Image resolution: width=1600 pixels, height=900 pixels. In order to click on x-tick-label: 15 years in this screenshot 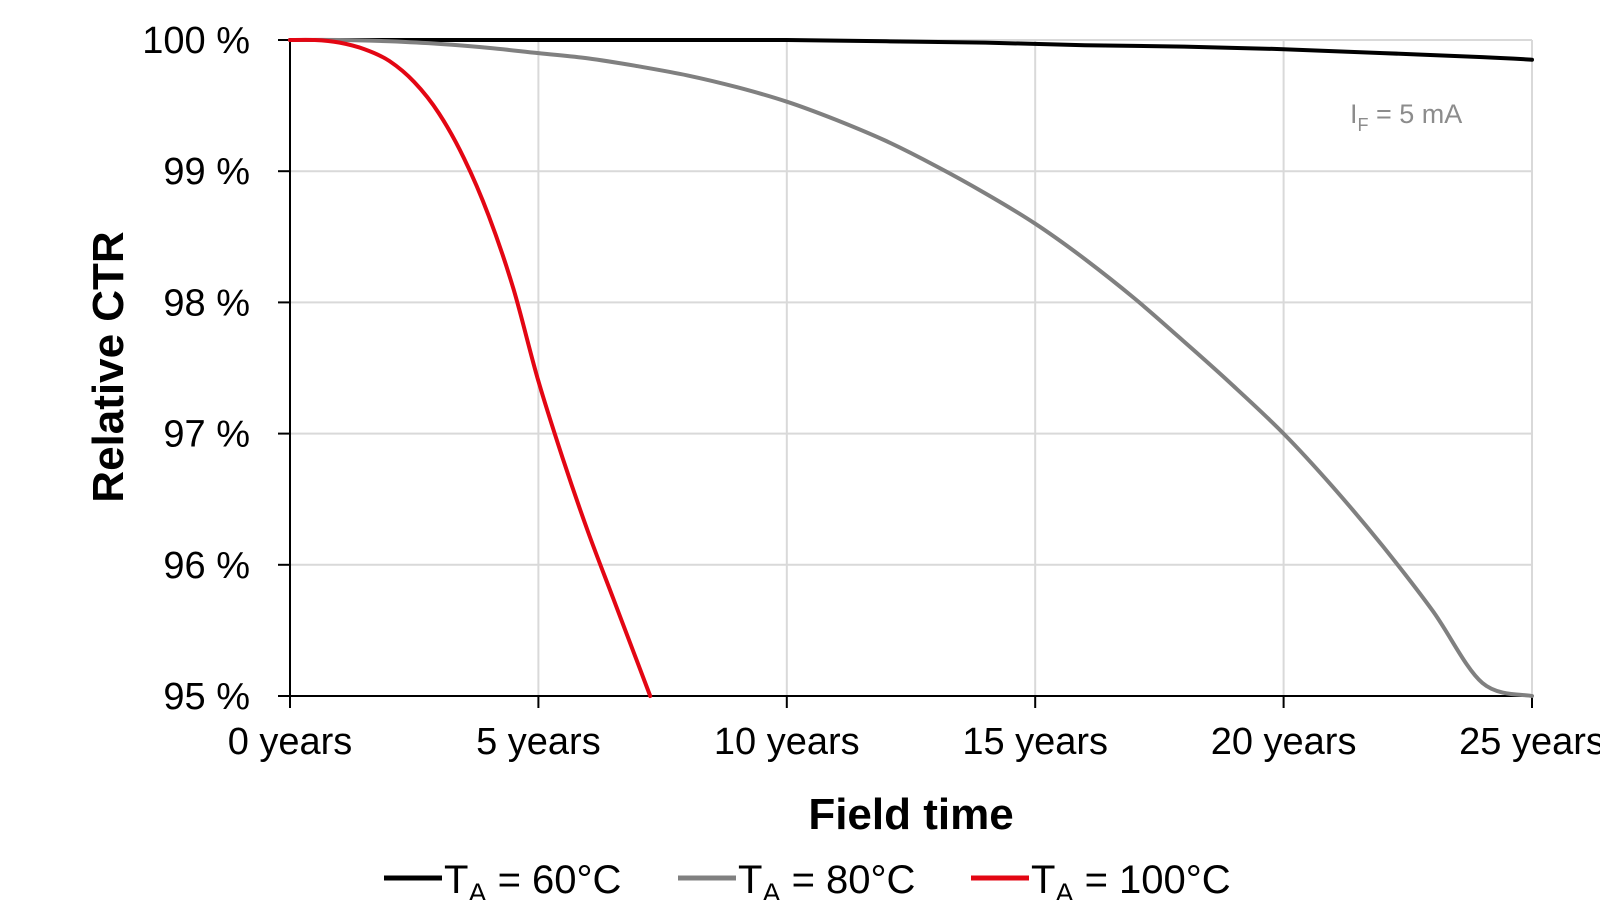, I will do `click(1035, 742)`.